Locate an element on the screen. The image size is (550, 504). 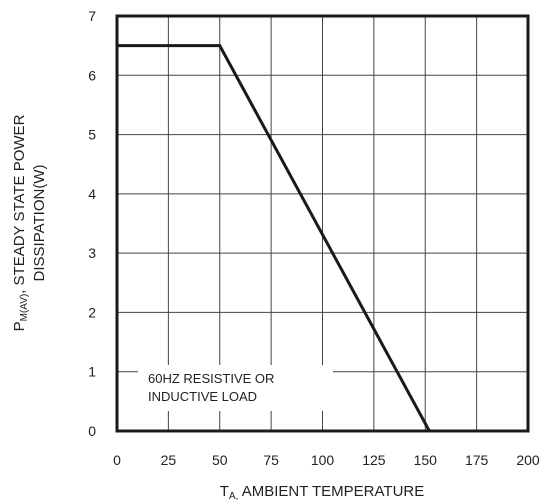
annotation-line-1: 60HZ RESISTIVE OR is located at coordinates (211, 378).